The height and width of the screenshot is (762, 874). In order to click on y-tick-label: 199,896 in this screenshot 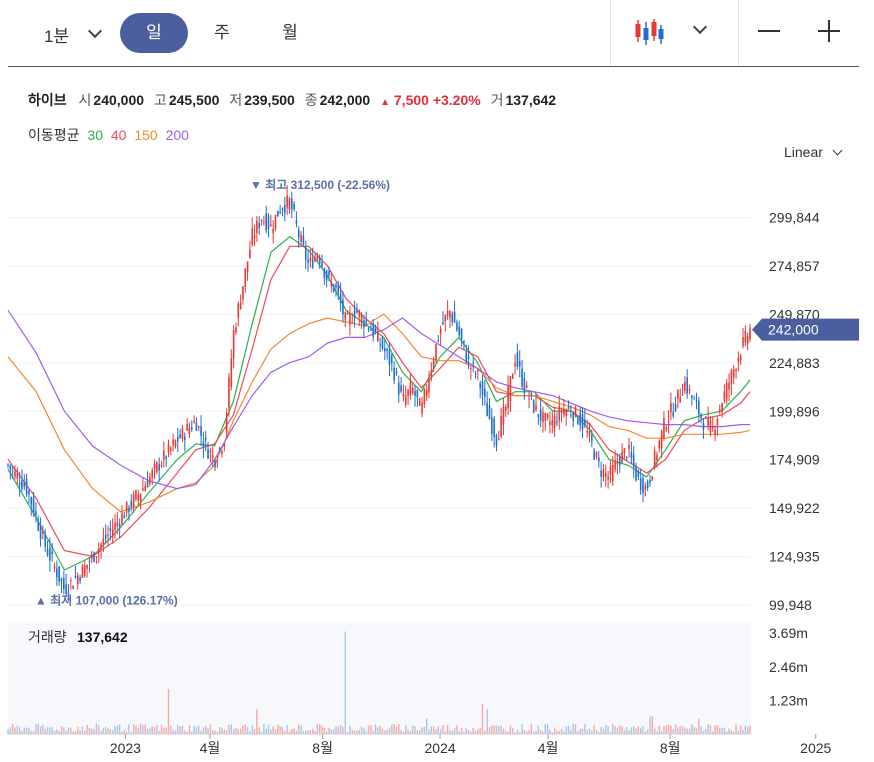, I will do `click(794, 411)`.